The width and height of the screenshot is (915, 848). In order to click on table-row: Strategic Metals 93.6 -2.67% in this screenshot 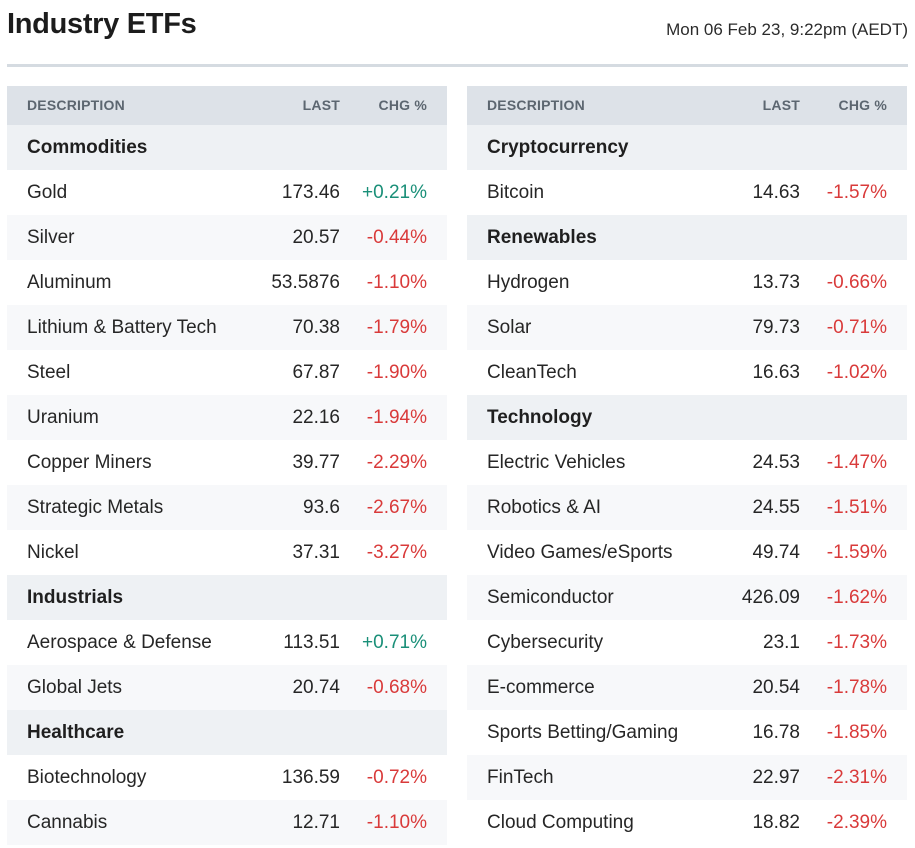, I will do `click(227, 507)`.